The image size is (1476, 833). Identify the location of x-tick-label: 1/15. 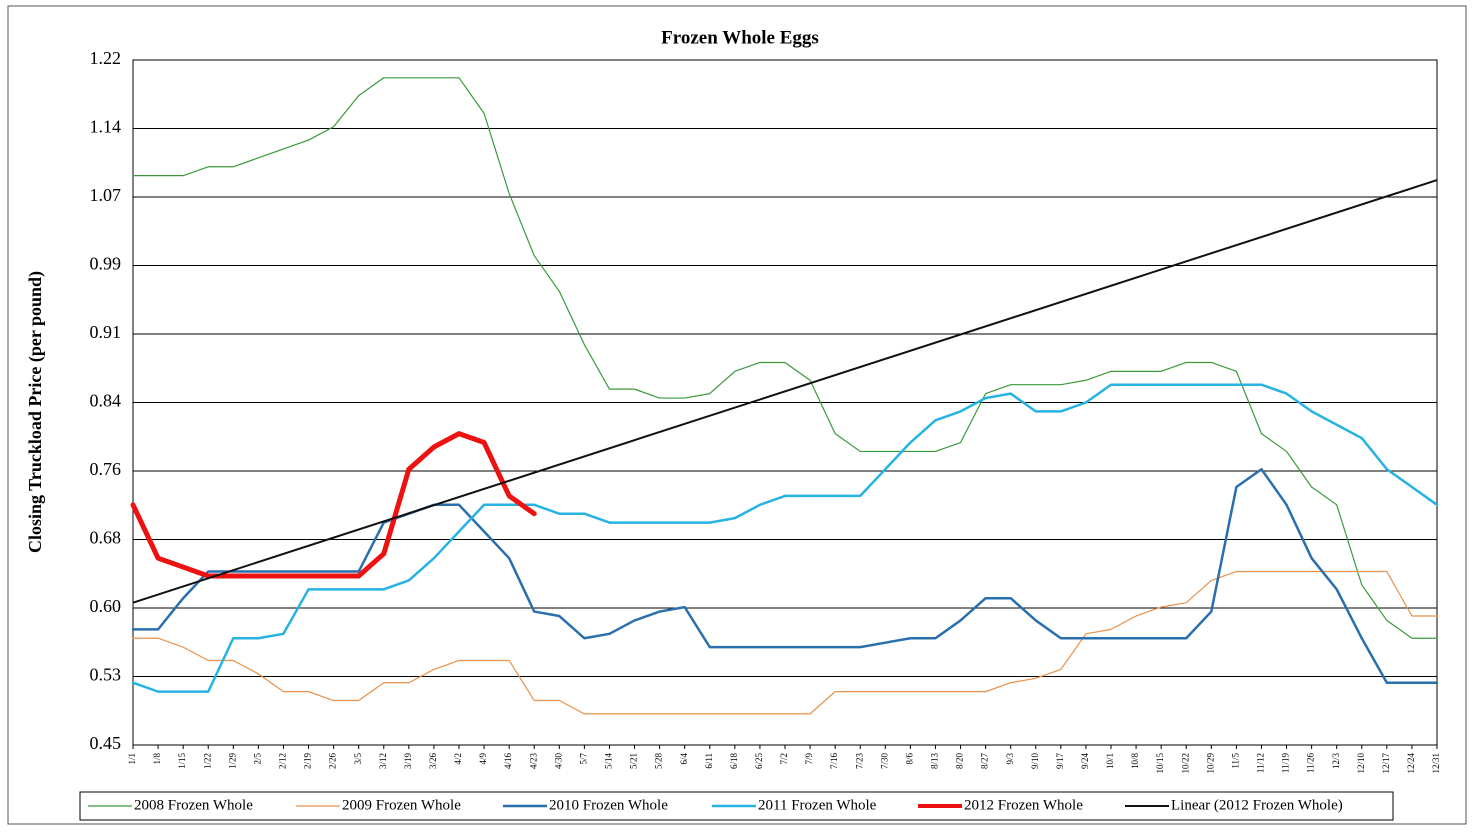
(182, 761).